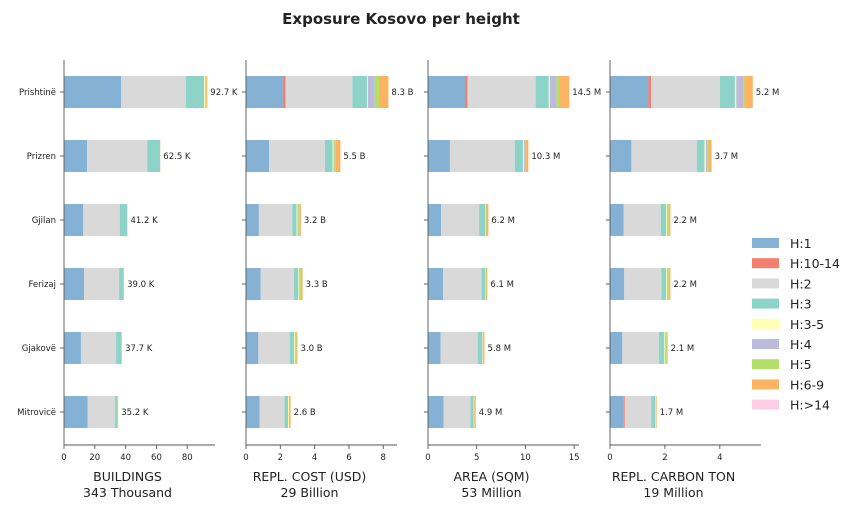 The image size is (861, 510). Describe the element at coordinates (310, 476) in the screenshot. I see `x-axis-label: REPL. COST (USD)` at that location.